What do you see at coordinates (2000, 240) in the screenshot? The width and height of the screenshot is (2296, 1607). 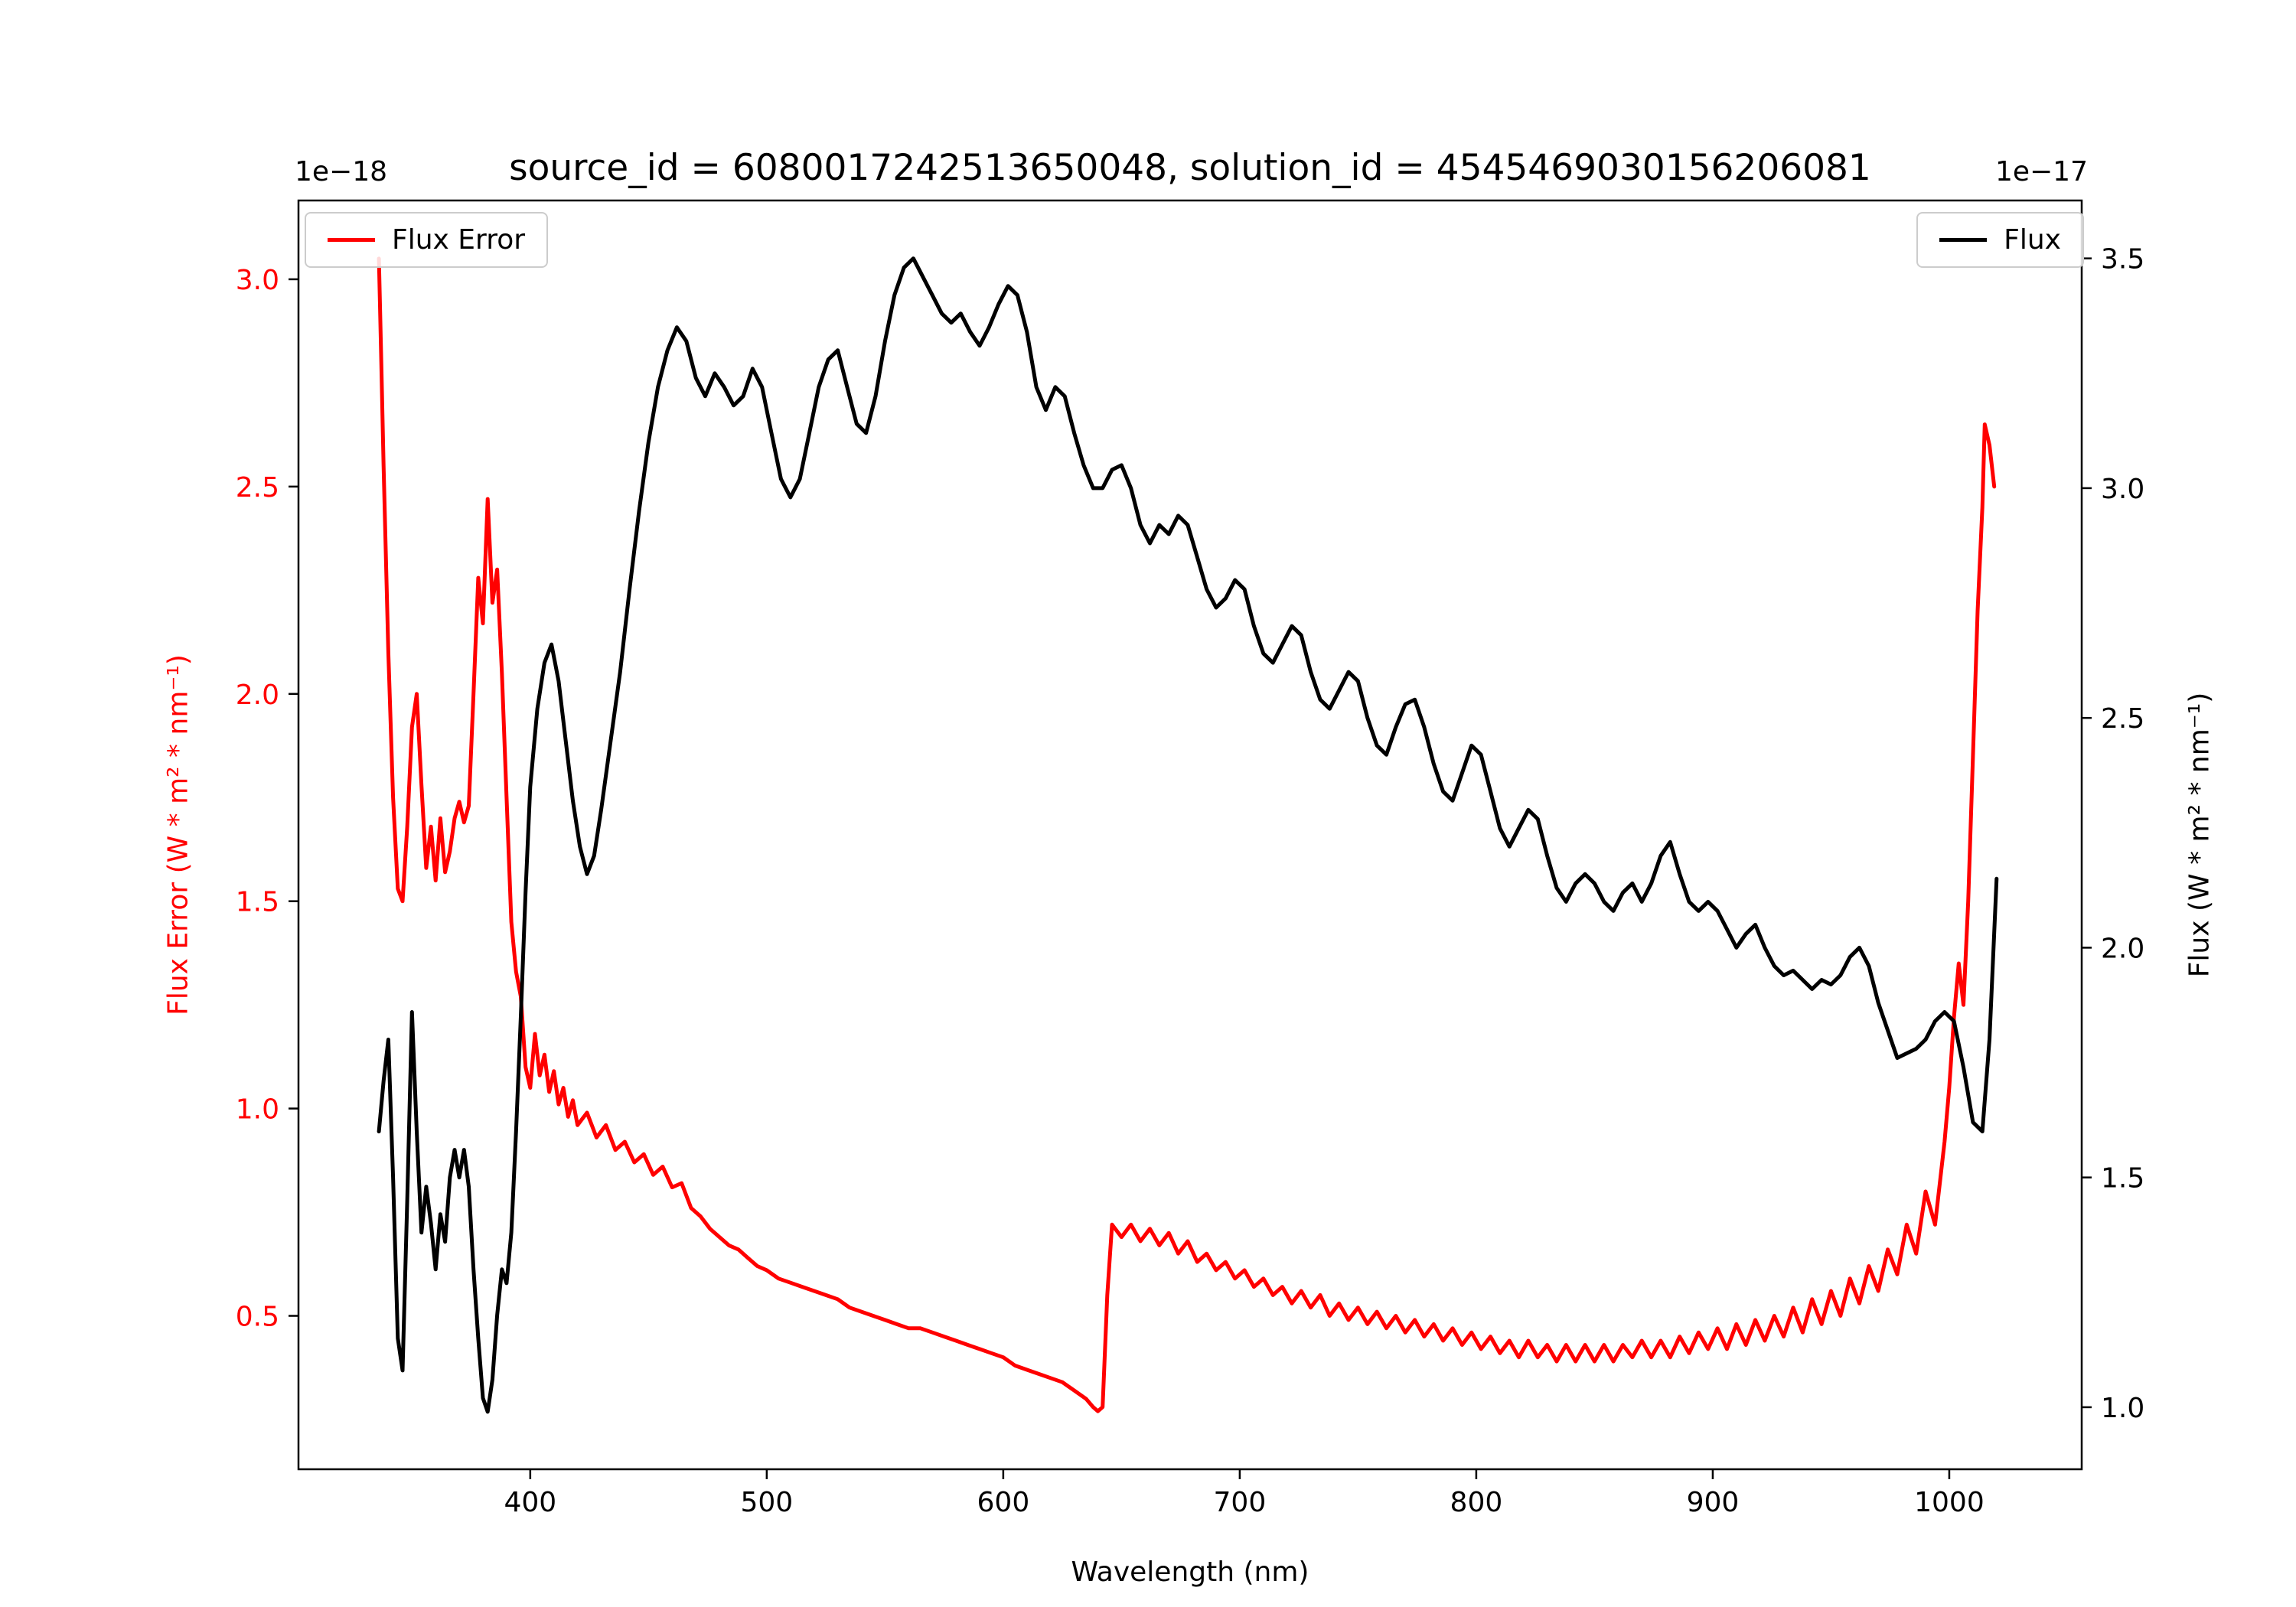 I see `legend-flux: Flux` at bounding box center [2000, 240].